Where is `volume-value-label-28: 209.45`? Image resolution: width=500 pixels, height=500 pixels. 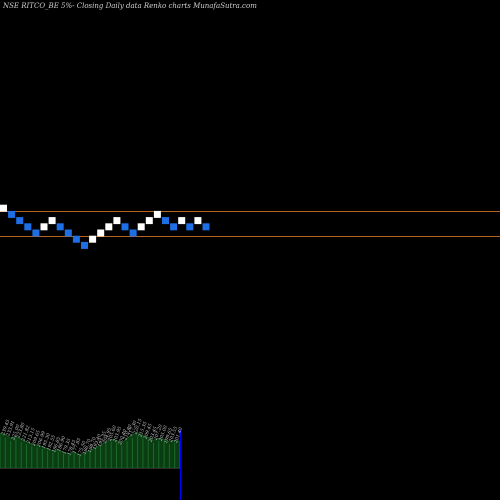 volume-value-label-28: 209.45 is located at coordinates (148, 432).